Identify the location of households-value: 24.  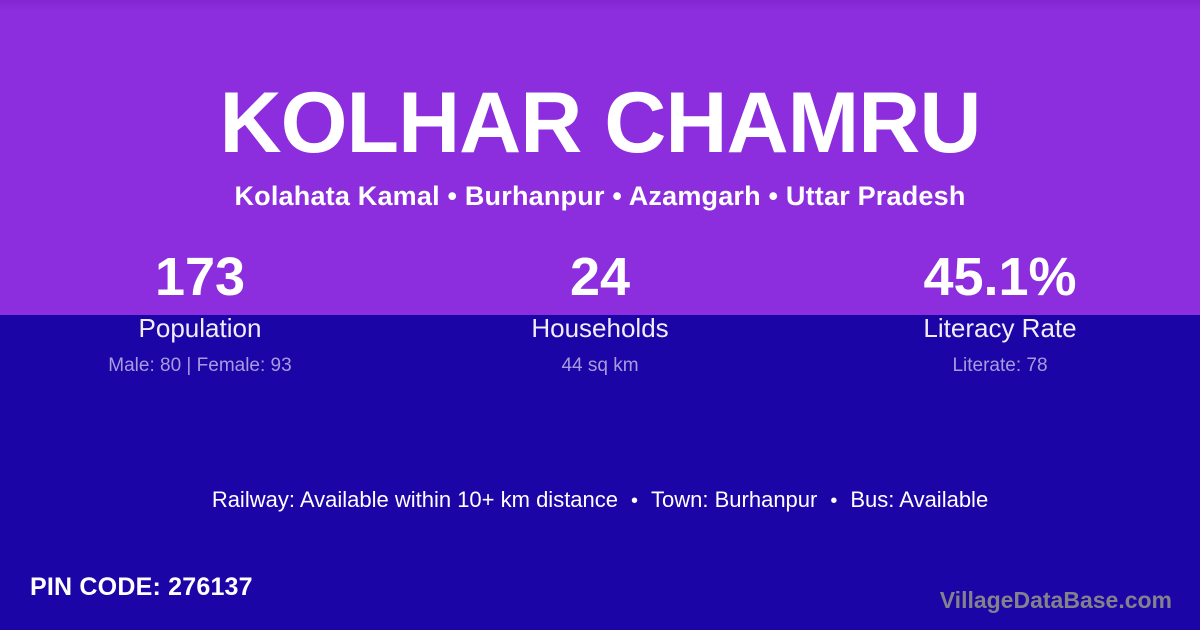
(600, 277).